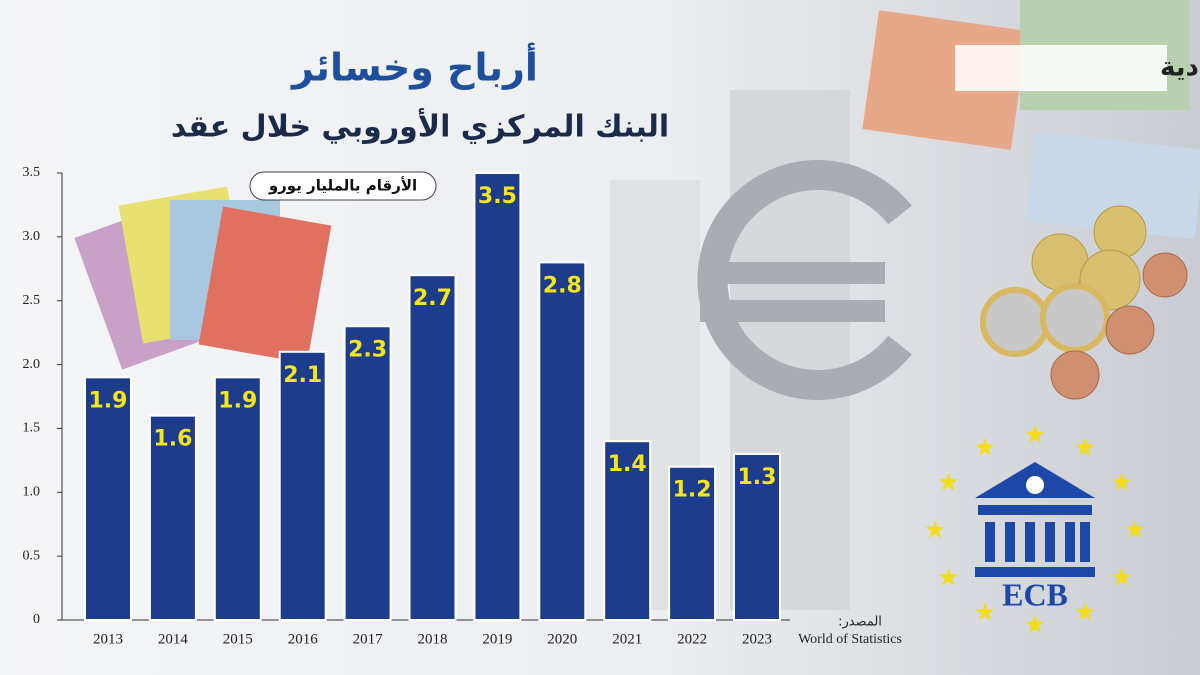 Image resolution: width=1200 pixels, height=675 pixels. I want to click on brand: إرم الاقتصادية, so click(1180, 68).